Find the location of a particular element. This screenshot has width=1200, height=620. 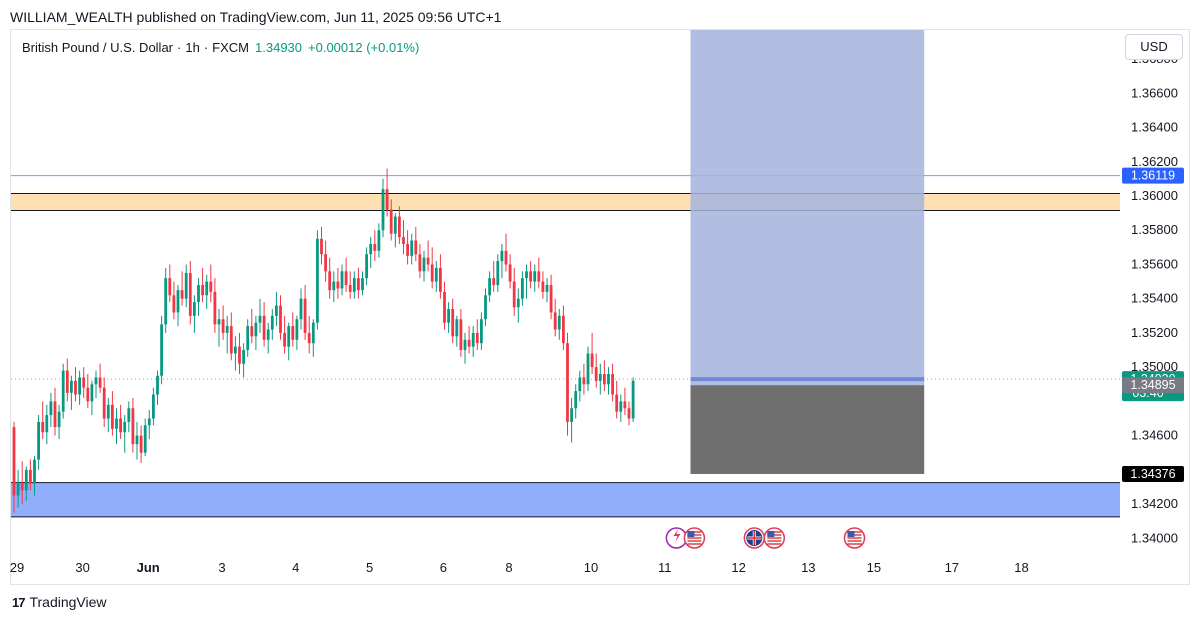

events-layer is located at coordinates (765, 538).